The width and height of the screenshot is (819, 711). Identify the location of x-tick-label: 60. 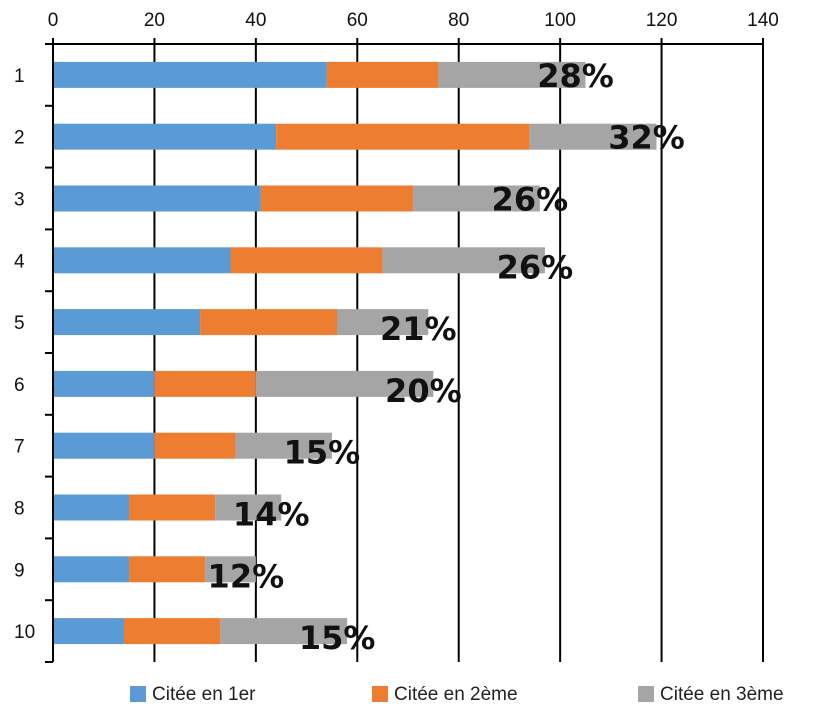
(357, 20).